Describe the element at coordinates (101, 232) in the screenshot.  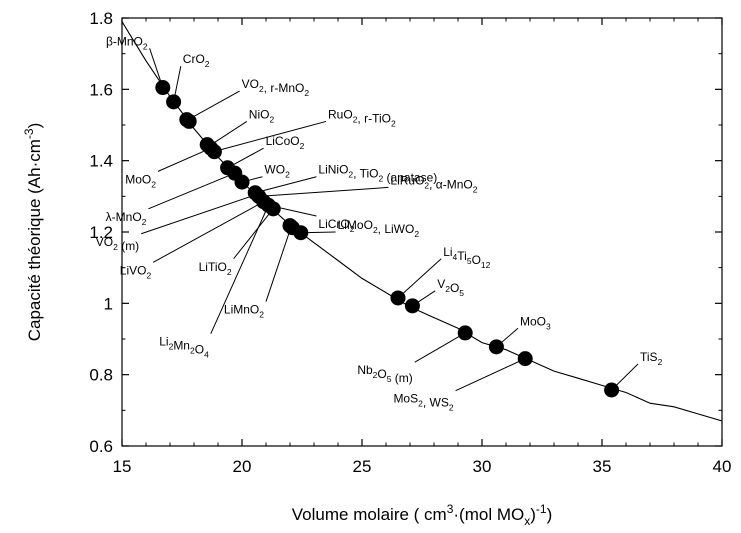
I see `y-tick-label: 1.2` at that location.